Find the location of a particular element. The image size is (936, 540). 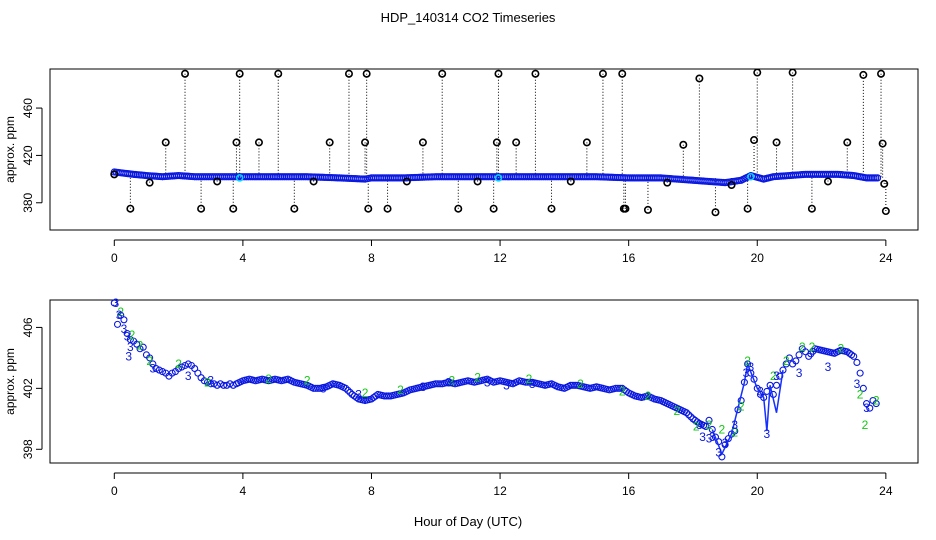

connecting-trace is located at coordinates (747, 408).